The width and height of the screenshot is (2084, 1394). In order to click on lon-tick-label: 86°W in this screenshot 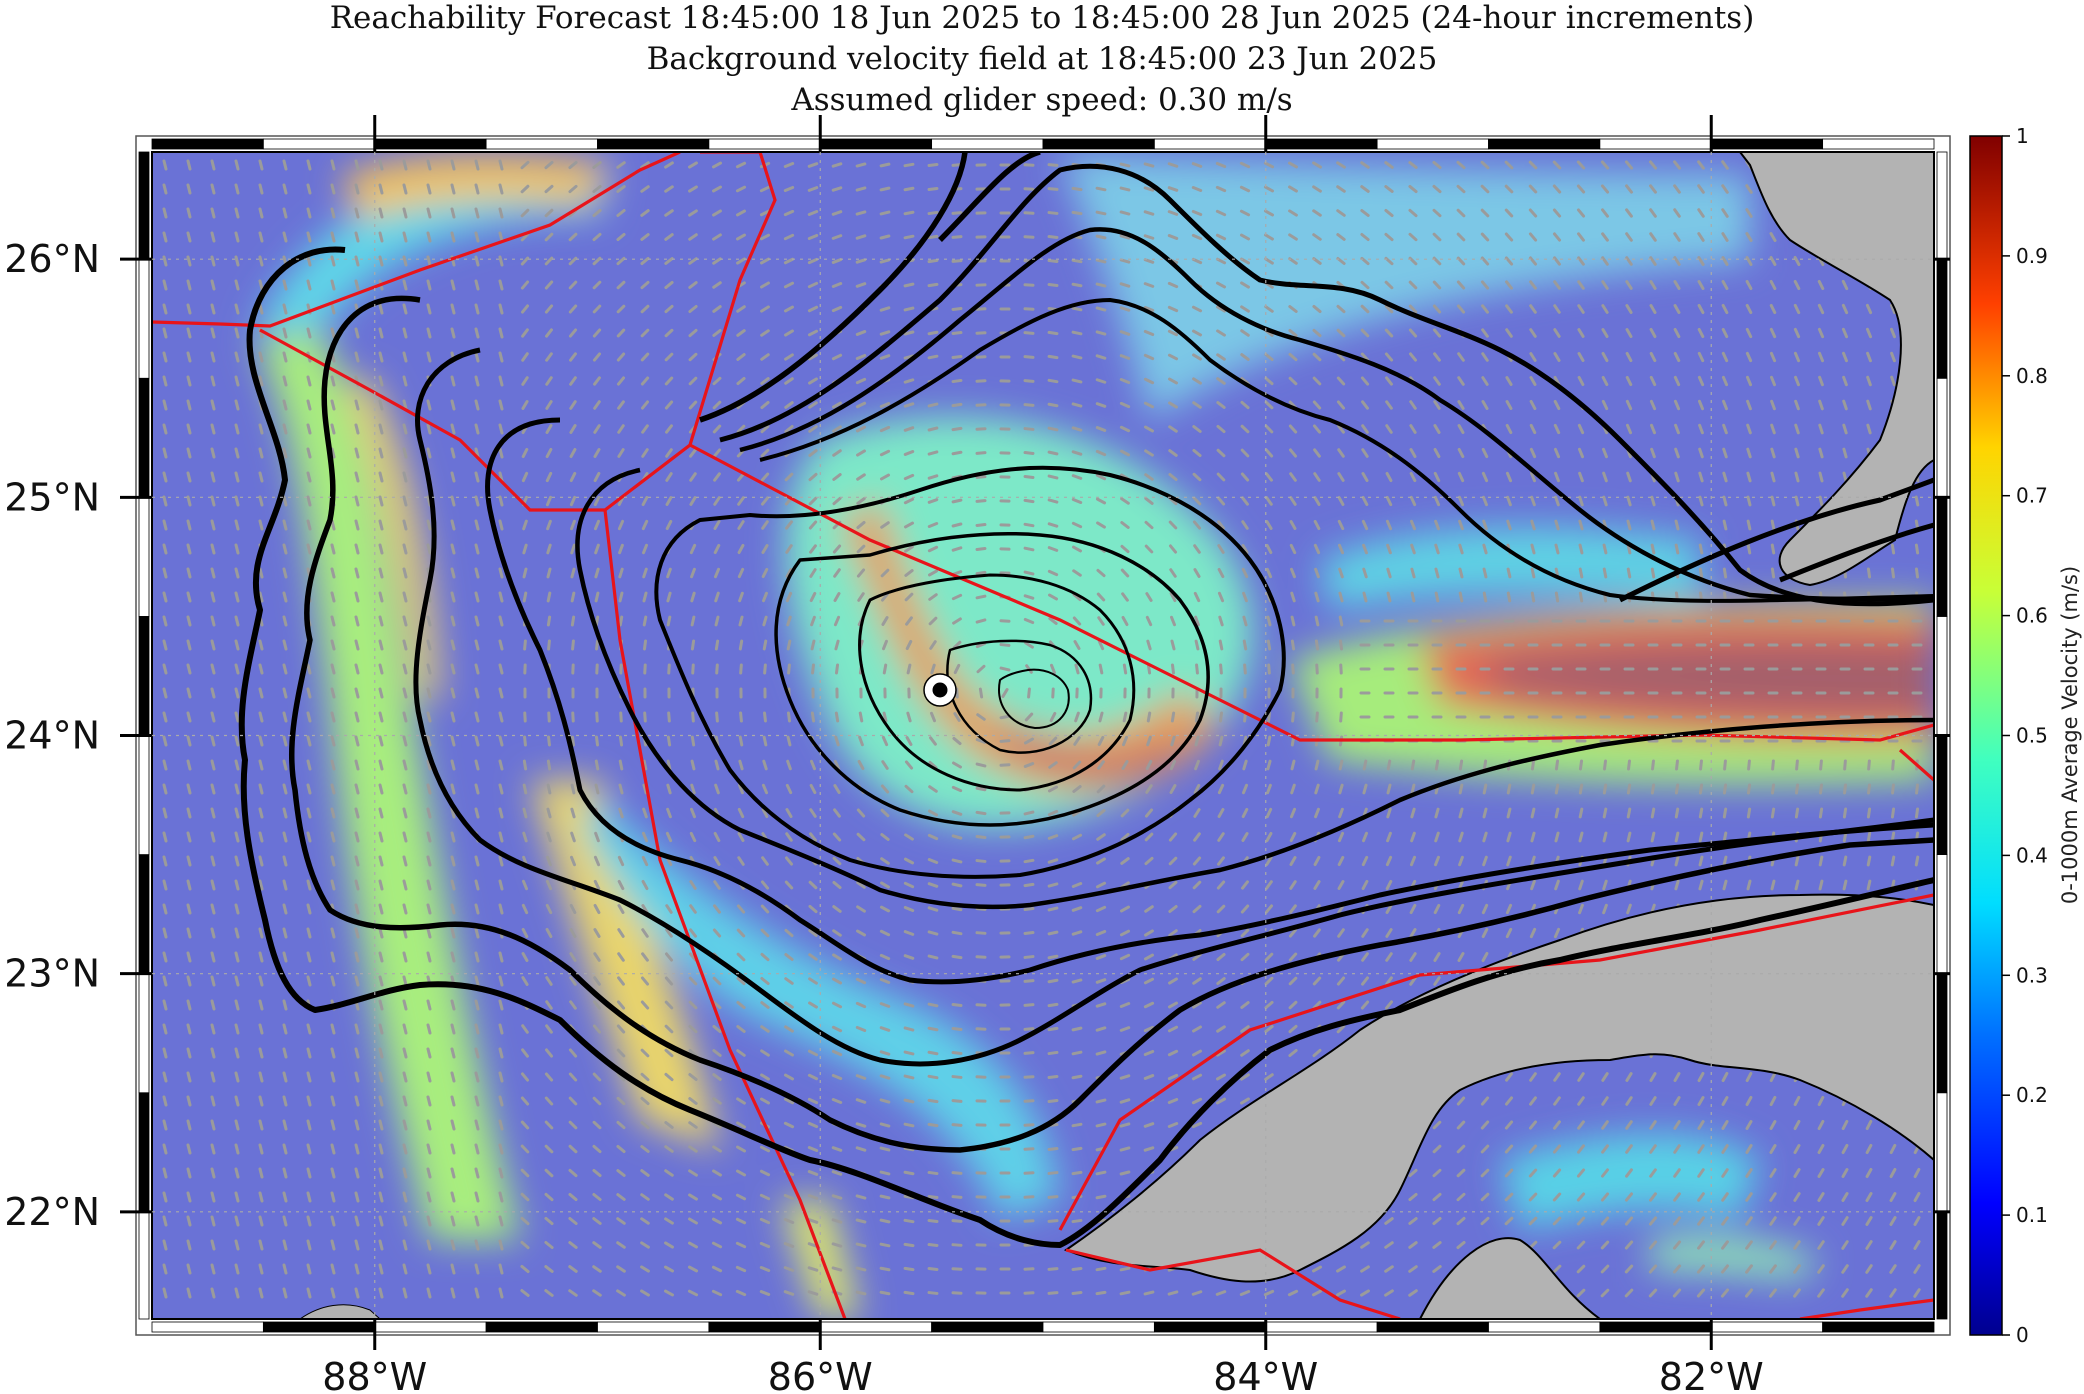, I will do `click(820, 1374)`.